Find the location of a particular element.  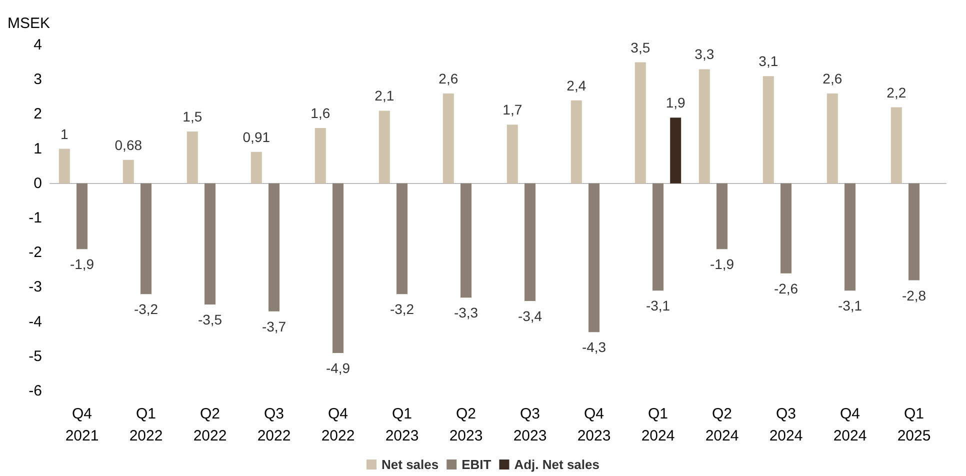

data-label: -3,4 is located at coordinates (530, 316).